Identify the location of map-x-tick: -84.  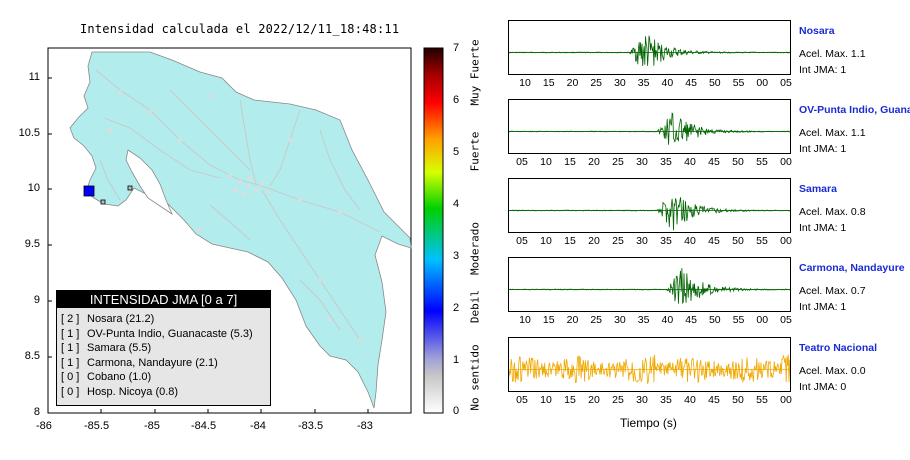
(258, 426).